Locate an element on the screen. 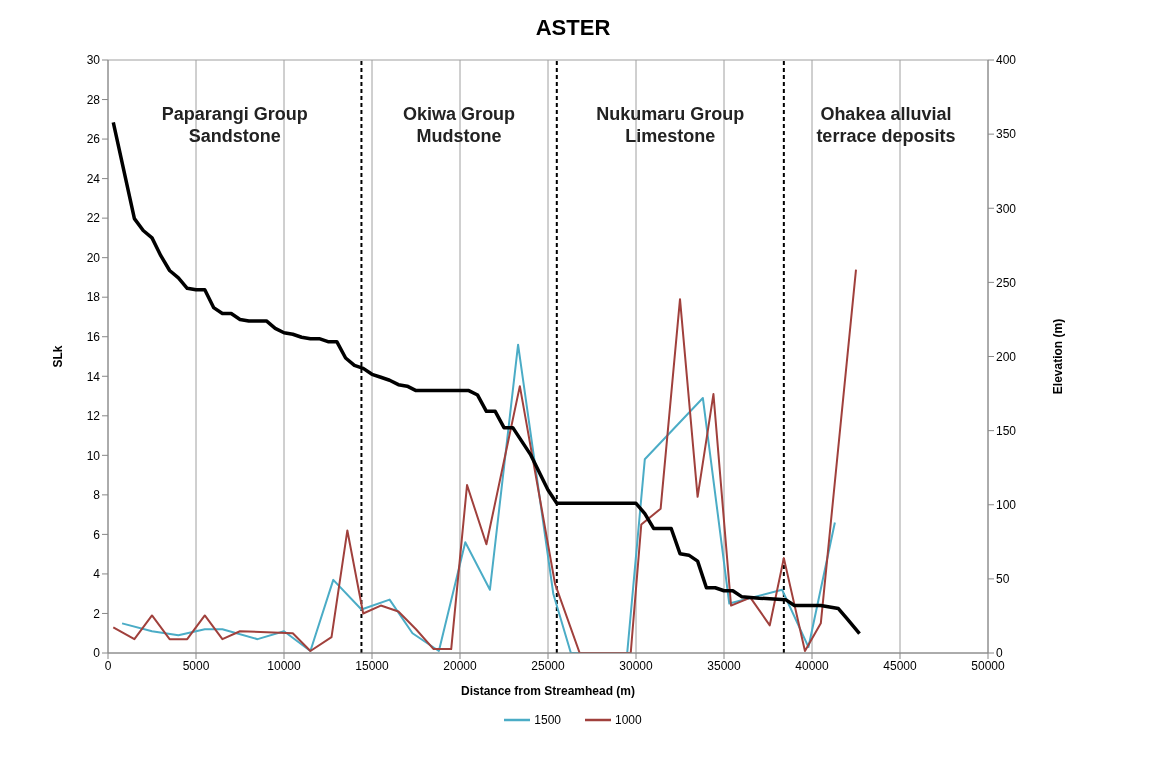 Image resolution: width=1166 pixels, height=775 pixels. y2-tick-label: 350 is located at coordinates (1006, 134).